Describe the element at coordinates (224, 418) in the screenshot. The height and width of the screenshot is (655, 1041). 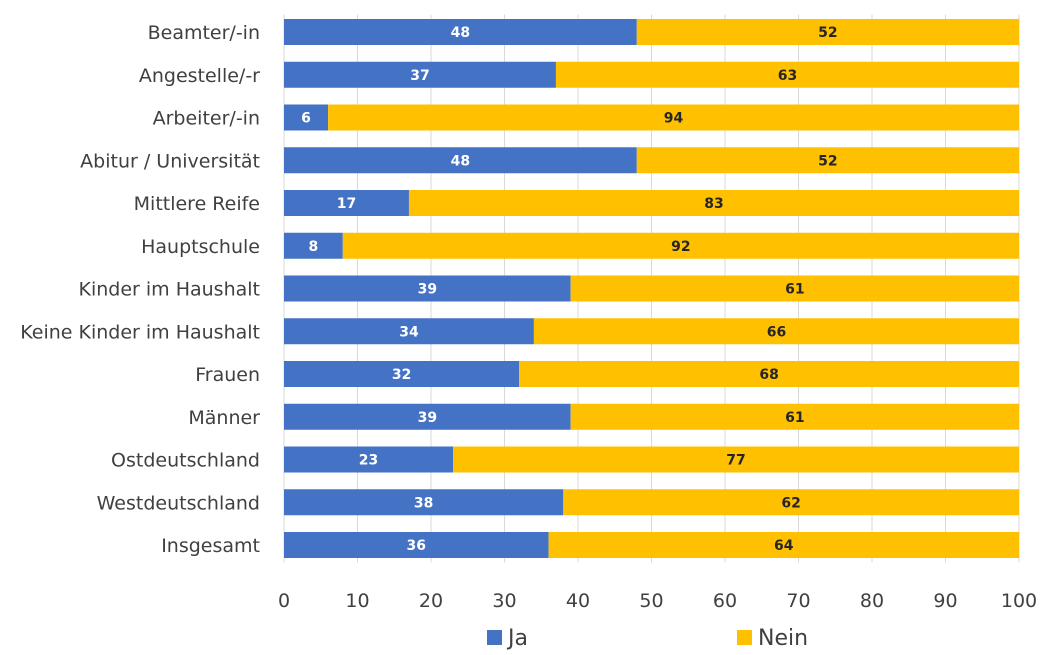
I see `category-label: Männer` at that location.